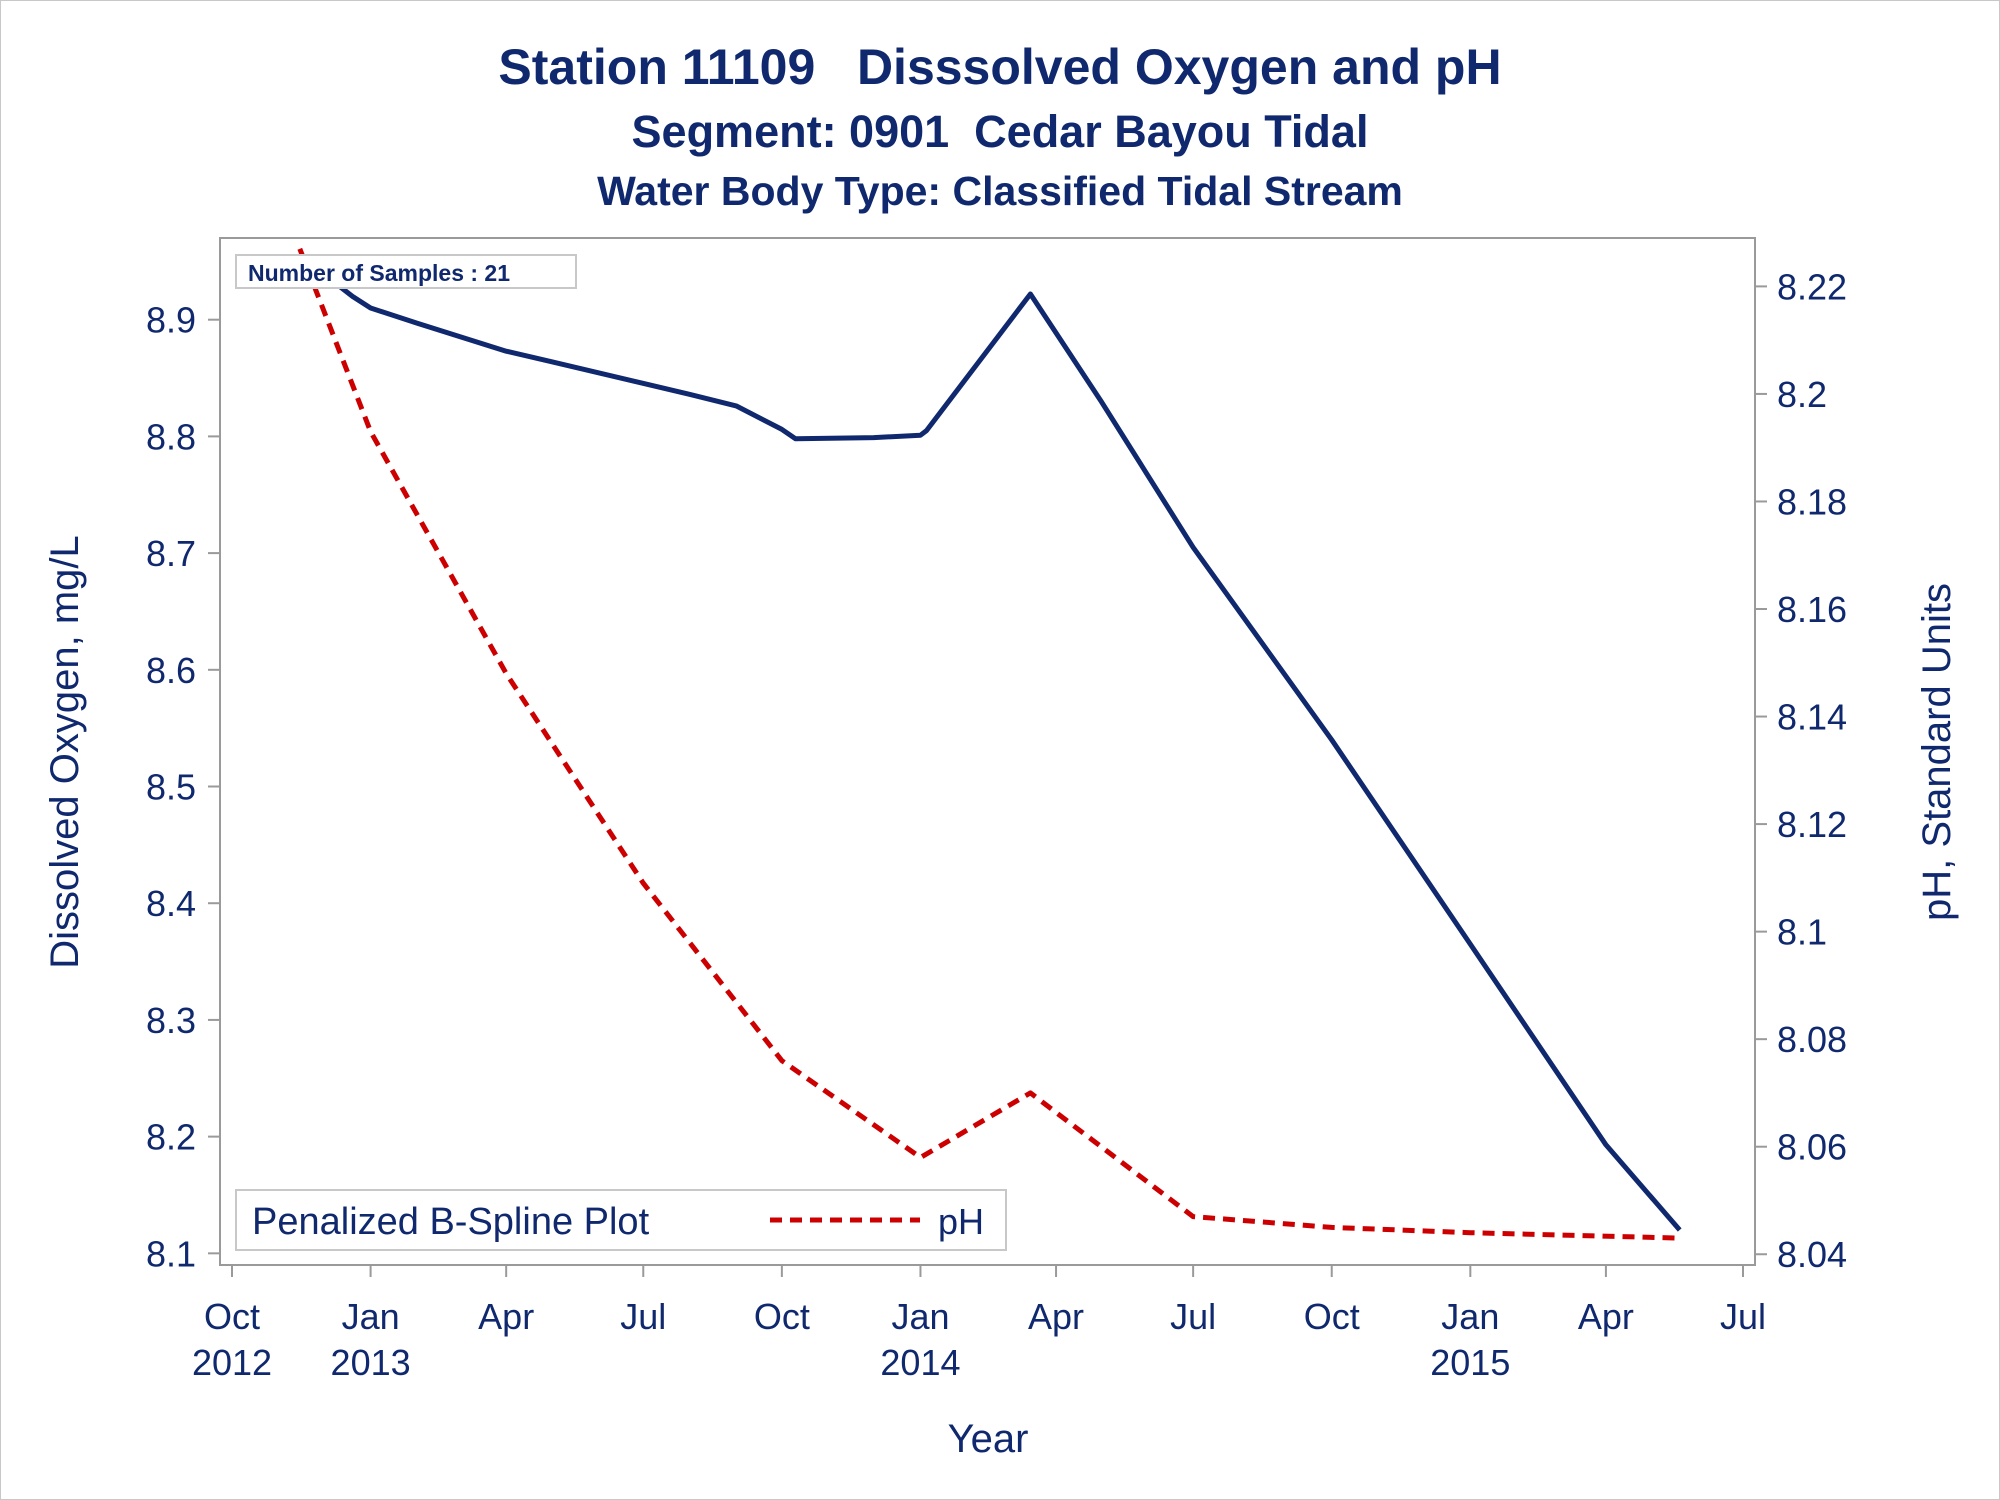 The height and width of the screenshot is (1500, 2000). What do you see at coordinates (451, 1222) in the screenshot?
I see `legend-title: Penalized B-Spline Plot` at bounding box center [451, 1222].